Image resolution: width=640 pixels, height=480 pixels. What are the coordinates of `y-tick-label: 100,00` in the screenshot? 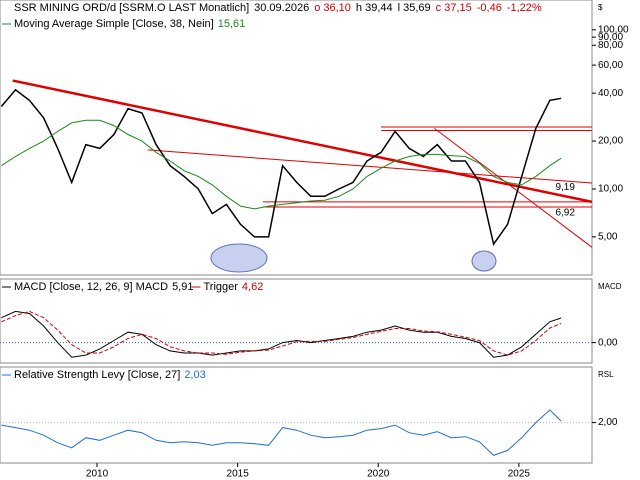 It's located at (613, 29).